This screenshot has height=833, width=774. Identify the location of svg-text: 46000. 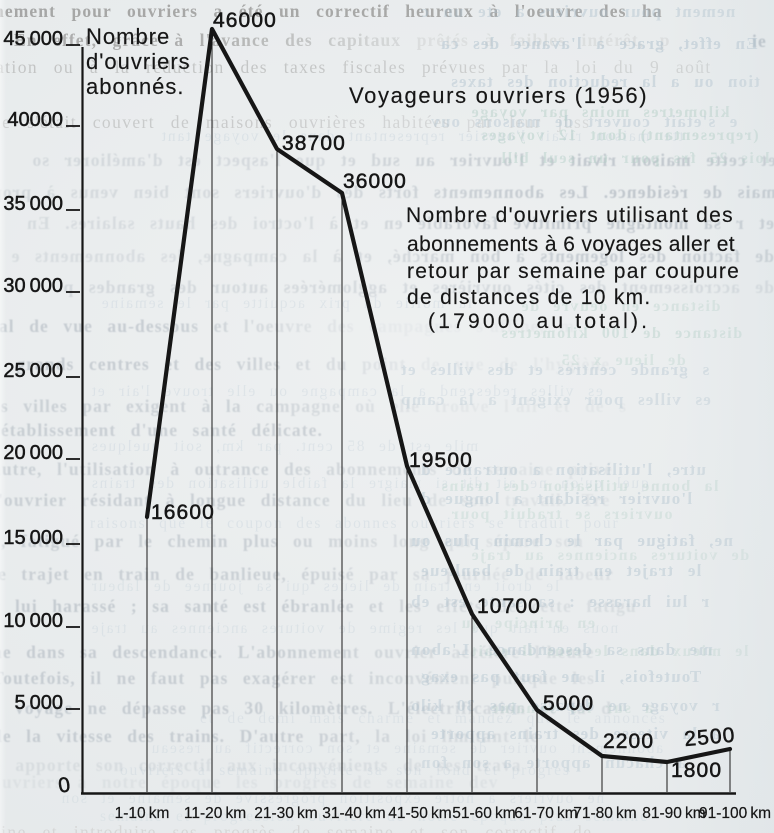
(245, 20).